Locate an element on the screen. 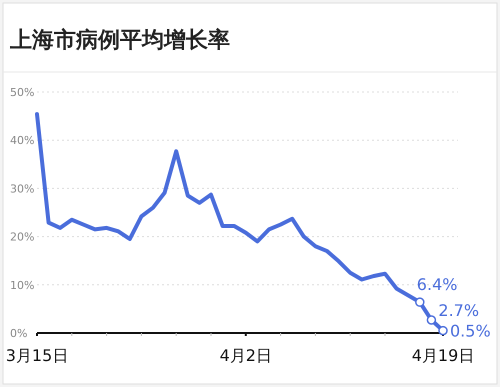 The width and height of the screenshot is (500, 387). data-label: 2.7% is located at coordinates (459, 310).